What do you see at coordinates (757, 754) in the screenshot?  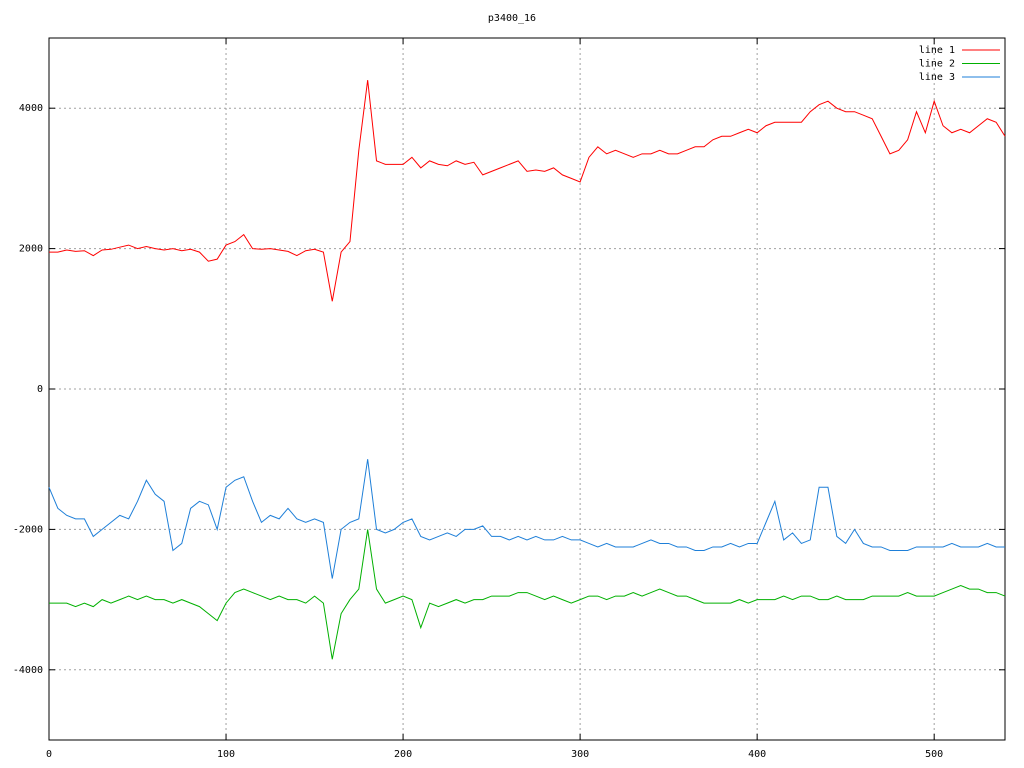 I see `x-tick-label: 400` at bounding box center [757, 754].